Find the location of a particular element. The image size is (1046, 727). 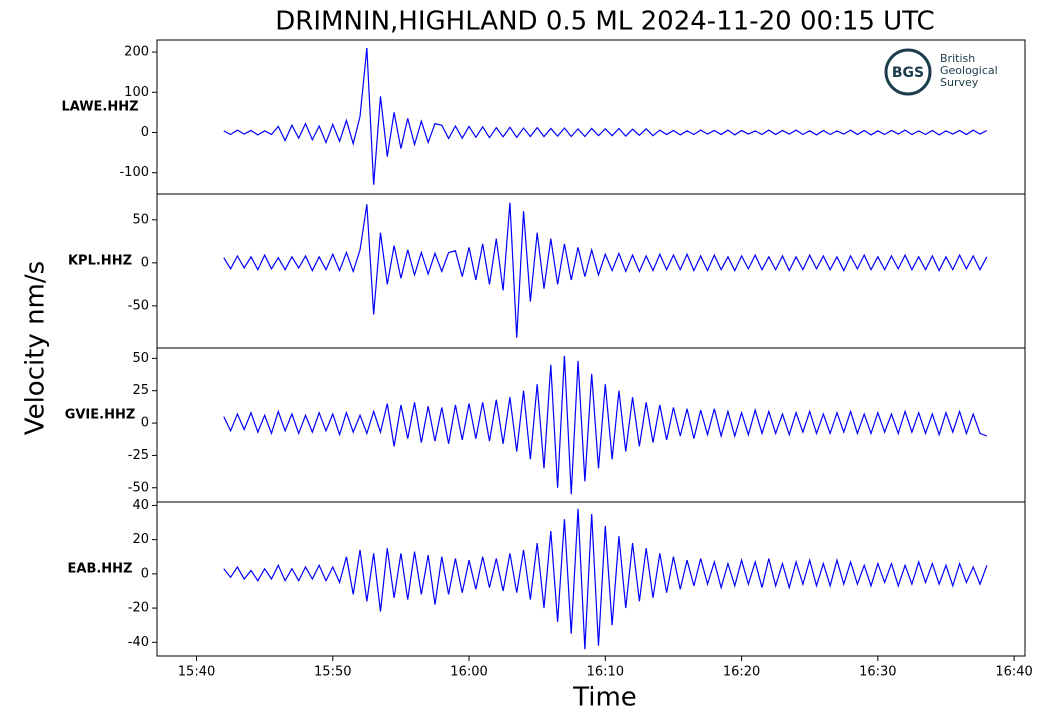

panel-label: EAB.HHZ is located at coordinates (100, 569).